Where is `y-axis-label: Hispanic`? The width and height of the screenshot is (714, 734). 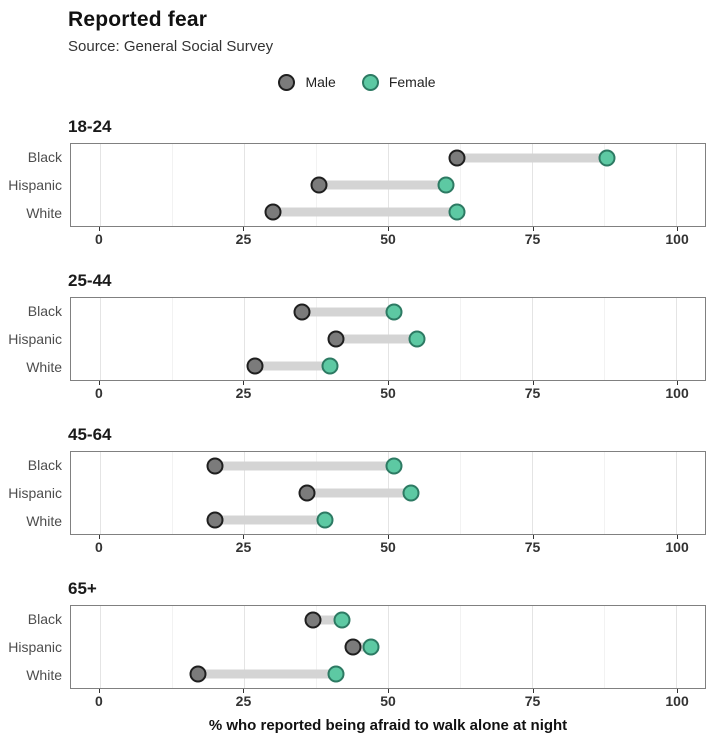
y-axis-label: Hispanic is located at coordinates (35, 493).